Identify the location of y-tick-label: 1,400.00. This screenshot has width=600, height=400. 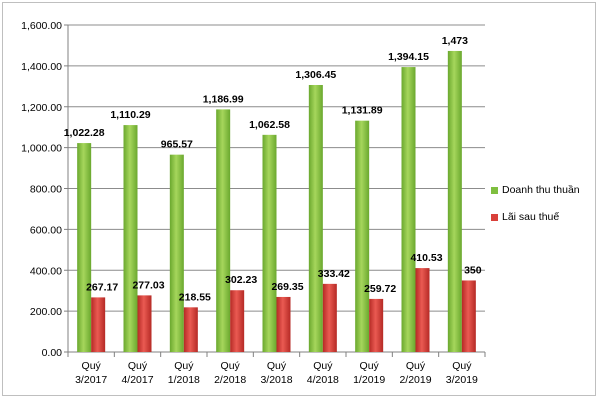
(41, 67).